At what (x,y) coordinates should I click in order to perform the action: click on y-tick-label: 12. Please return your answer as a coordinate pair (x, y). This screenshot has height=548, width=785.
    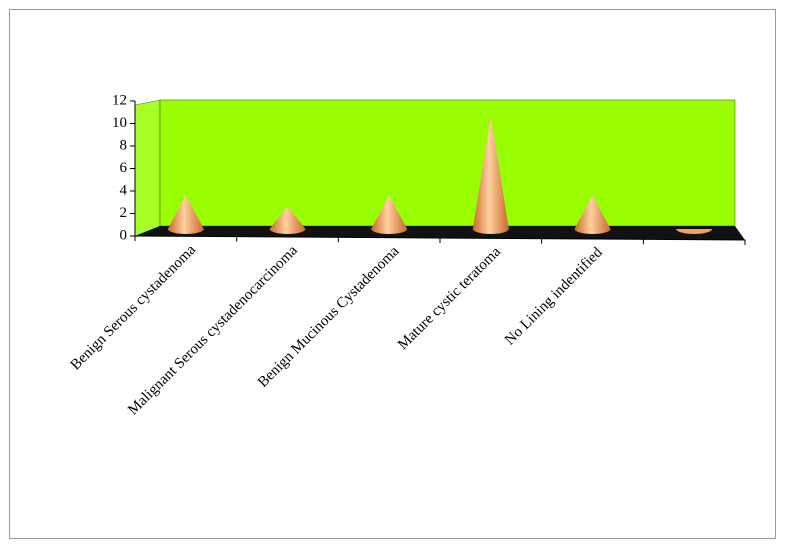
    Looking at the image, I should click on (119, 100).